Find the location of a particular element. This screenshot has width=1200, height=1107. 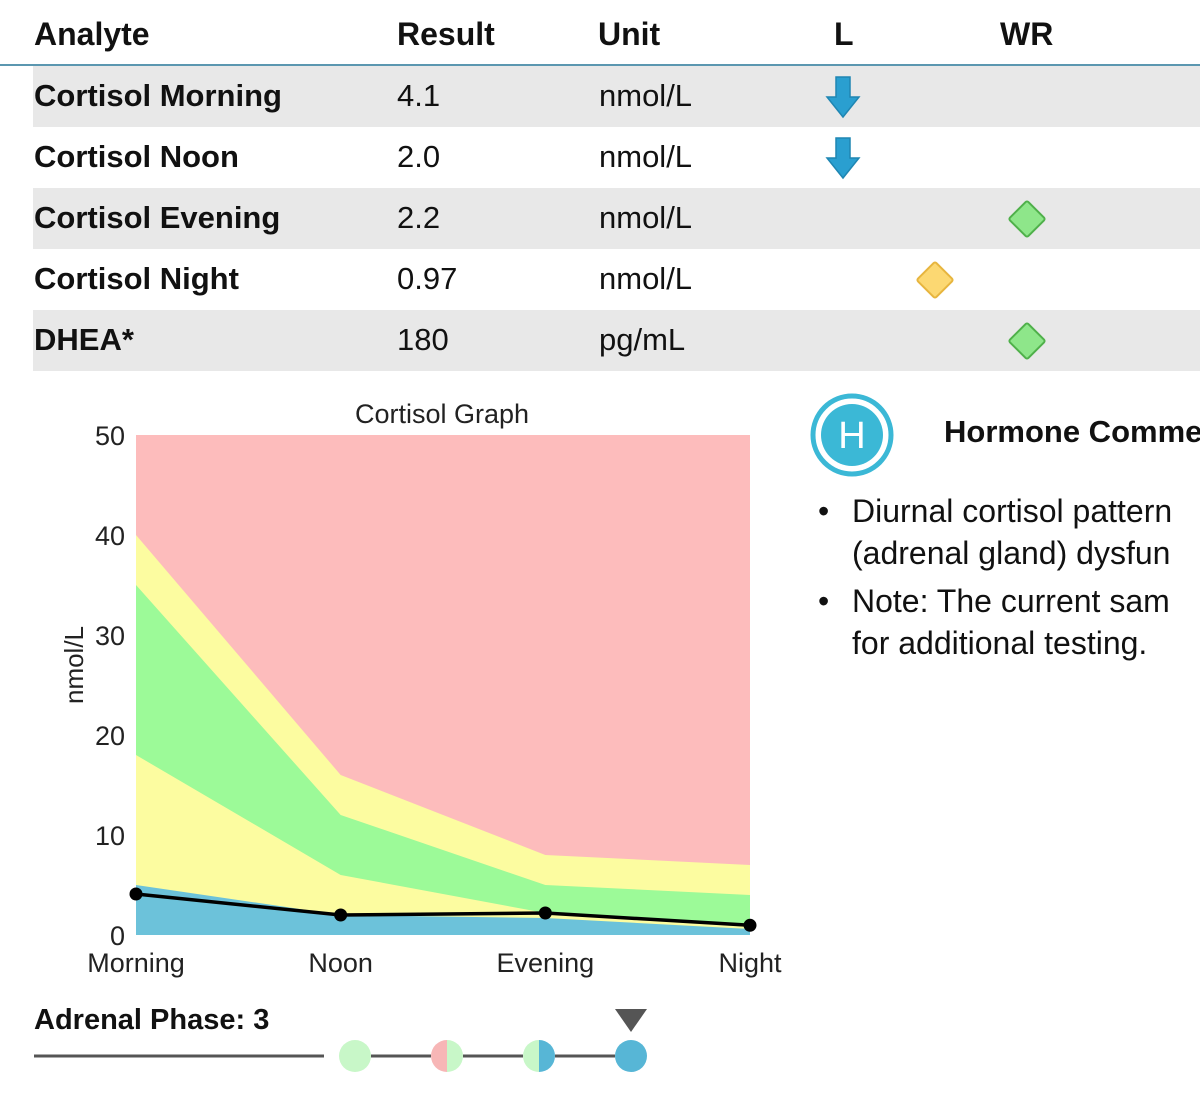

table-row: Cortisol Noon 2.0 nmol/L is located at coordinates (616, 157).